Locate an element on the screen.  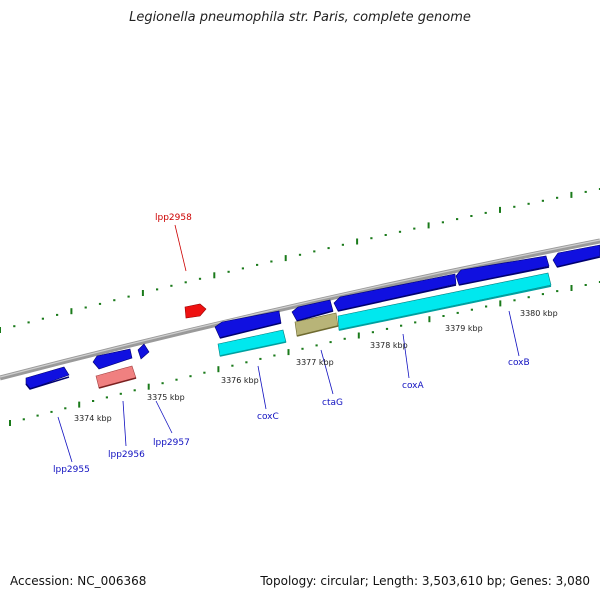
gene-label-lpp2956: lpp2956 is located at coordinates (126, 455).